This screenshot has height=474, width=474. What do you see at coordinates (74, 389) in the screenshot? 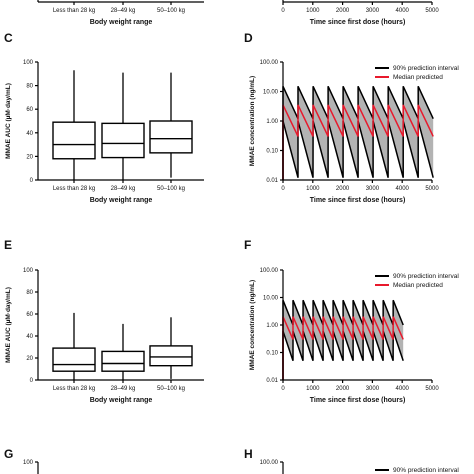
I see `panel-e-x-tick-label: Less than 28 kg` at bounding box center [74, 389].